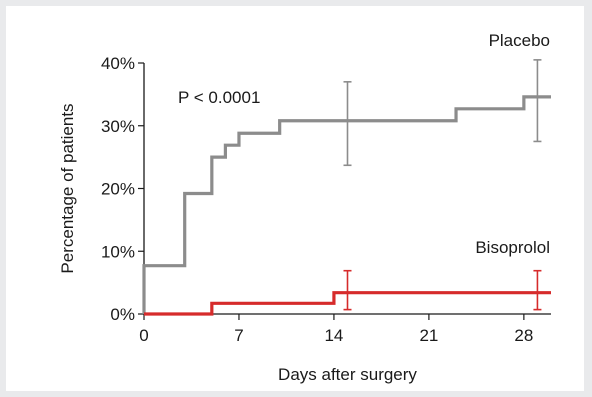 Image resolution: width=592 pixels, height=397 pixels. I want to click on series-line-bisoprolol, so click(347, 303).